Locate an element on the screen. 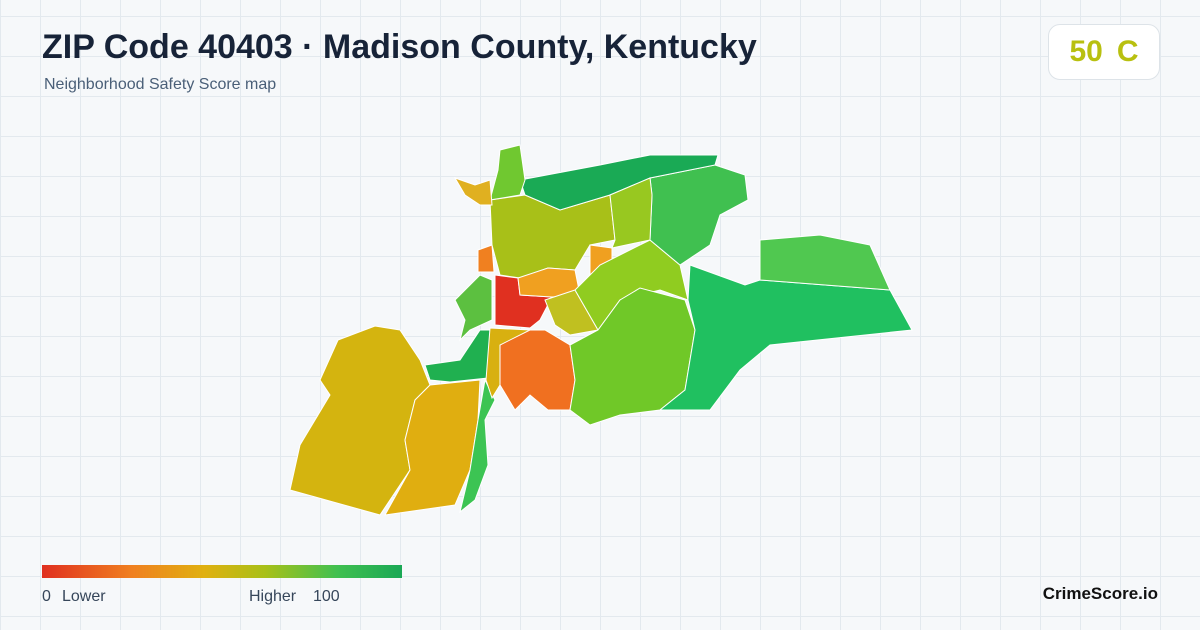  legend-max-label: Higher is located at coordinates (273, 596).